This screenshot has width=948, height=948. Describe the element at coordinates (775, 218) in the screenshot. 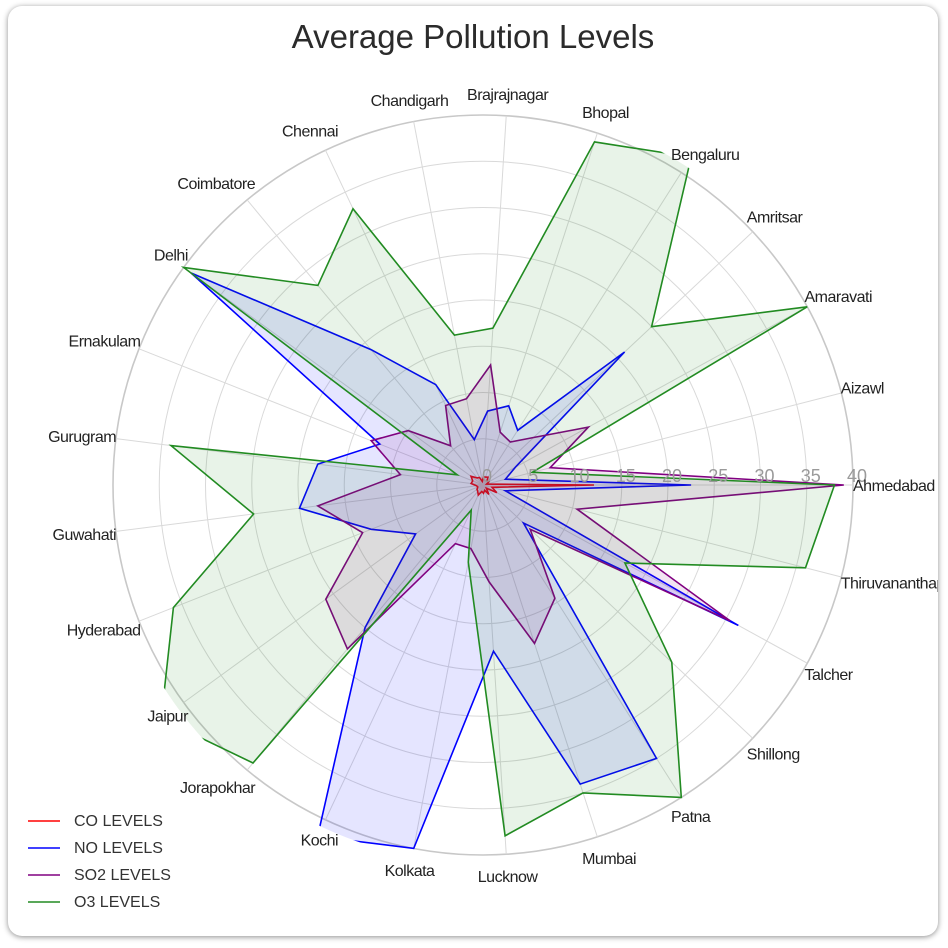

I see `category-label-amritsar: Amritsar` at that location.